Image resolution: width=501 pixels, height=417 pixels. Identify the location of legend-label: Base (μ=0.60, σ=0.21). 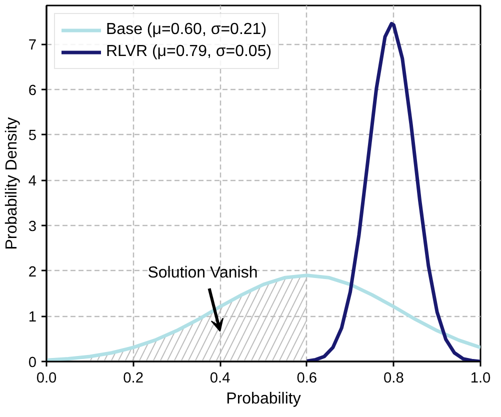
(186, 30).